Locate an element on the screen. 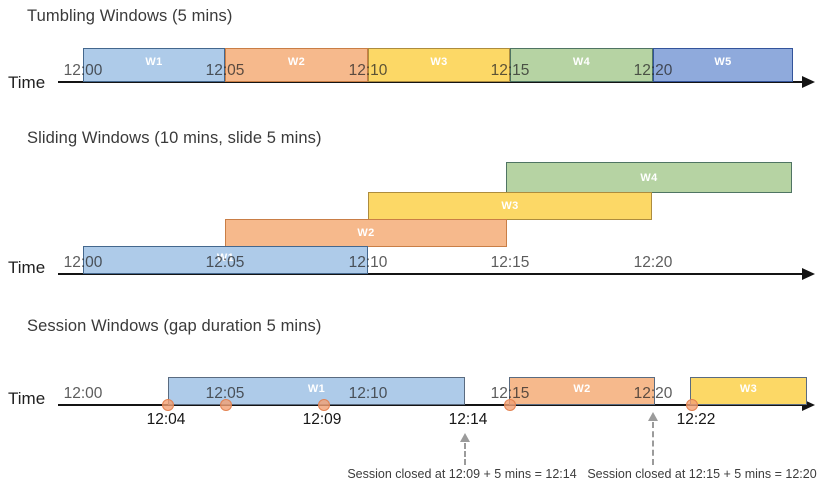 The image size is (829, 498). session-tick-12-10: 12:10 is located at coordinates (368, 393).